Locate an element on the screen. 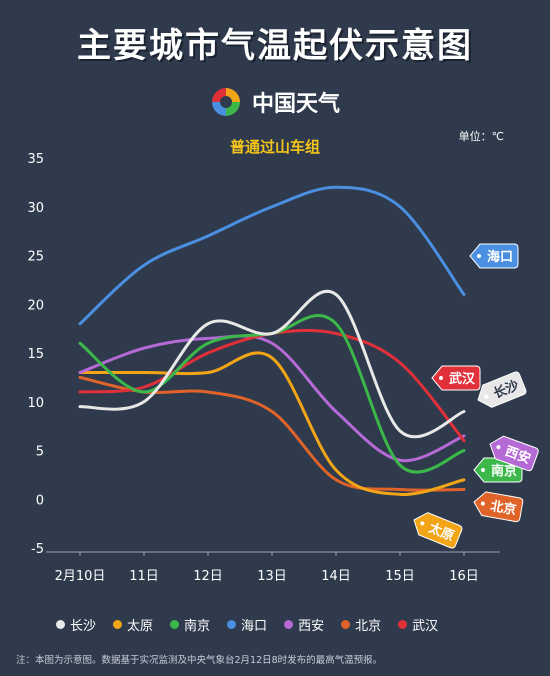  legend-item-北京: 北京 is located at coordinates (361, 624).